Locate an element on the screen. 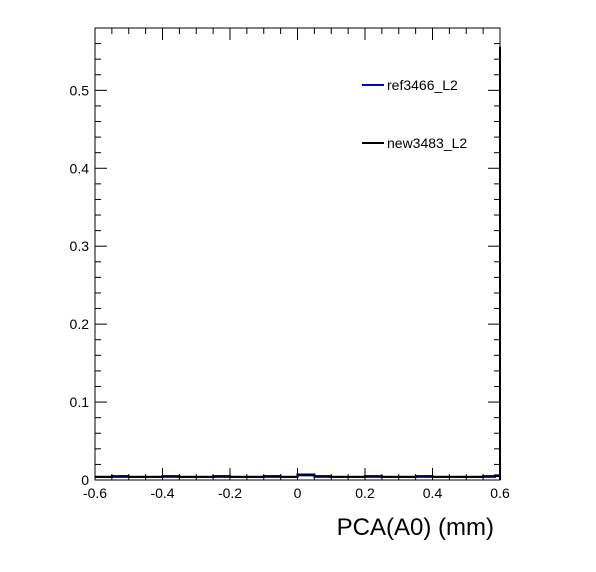 The height and width of the screenshot is (572, 596). x-axis-title: PCA(A0) (mm) is located at coordinates (415, 527).